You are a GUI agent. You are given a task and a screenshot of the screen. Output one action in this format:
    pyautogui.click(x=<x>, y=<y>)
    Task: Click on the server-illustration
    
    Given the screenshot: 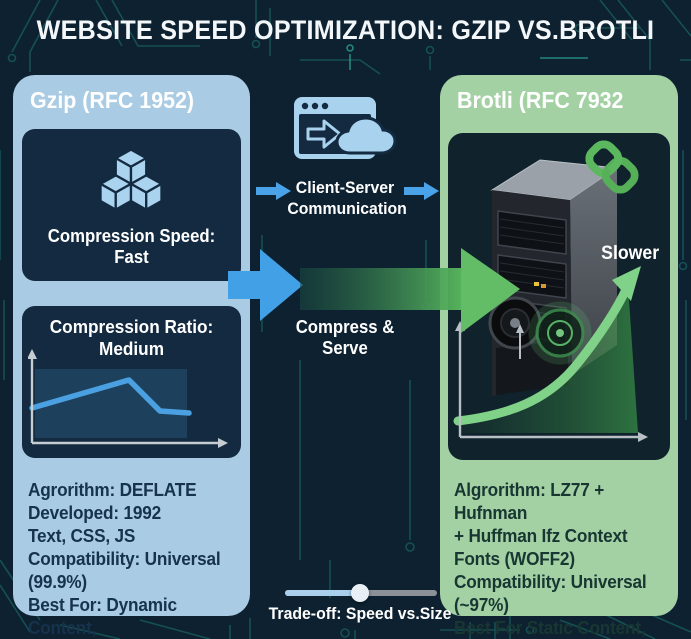 What is the action you would take?
    pyautogui.click(x=550, y=300)
    